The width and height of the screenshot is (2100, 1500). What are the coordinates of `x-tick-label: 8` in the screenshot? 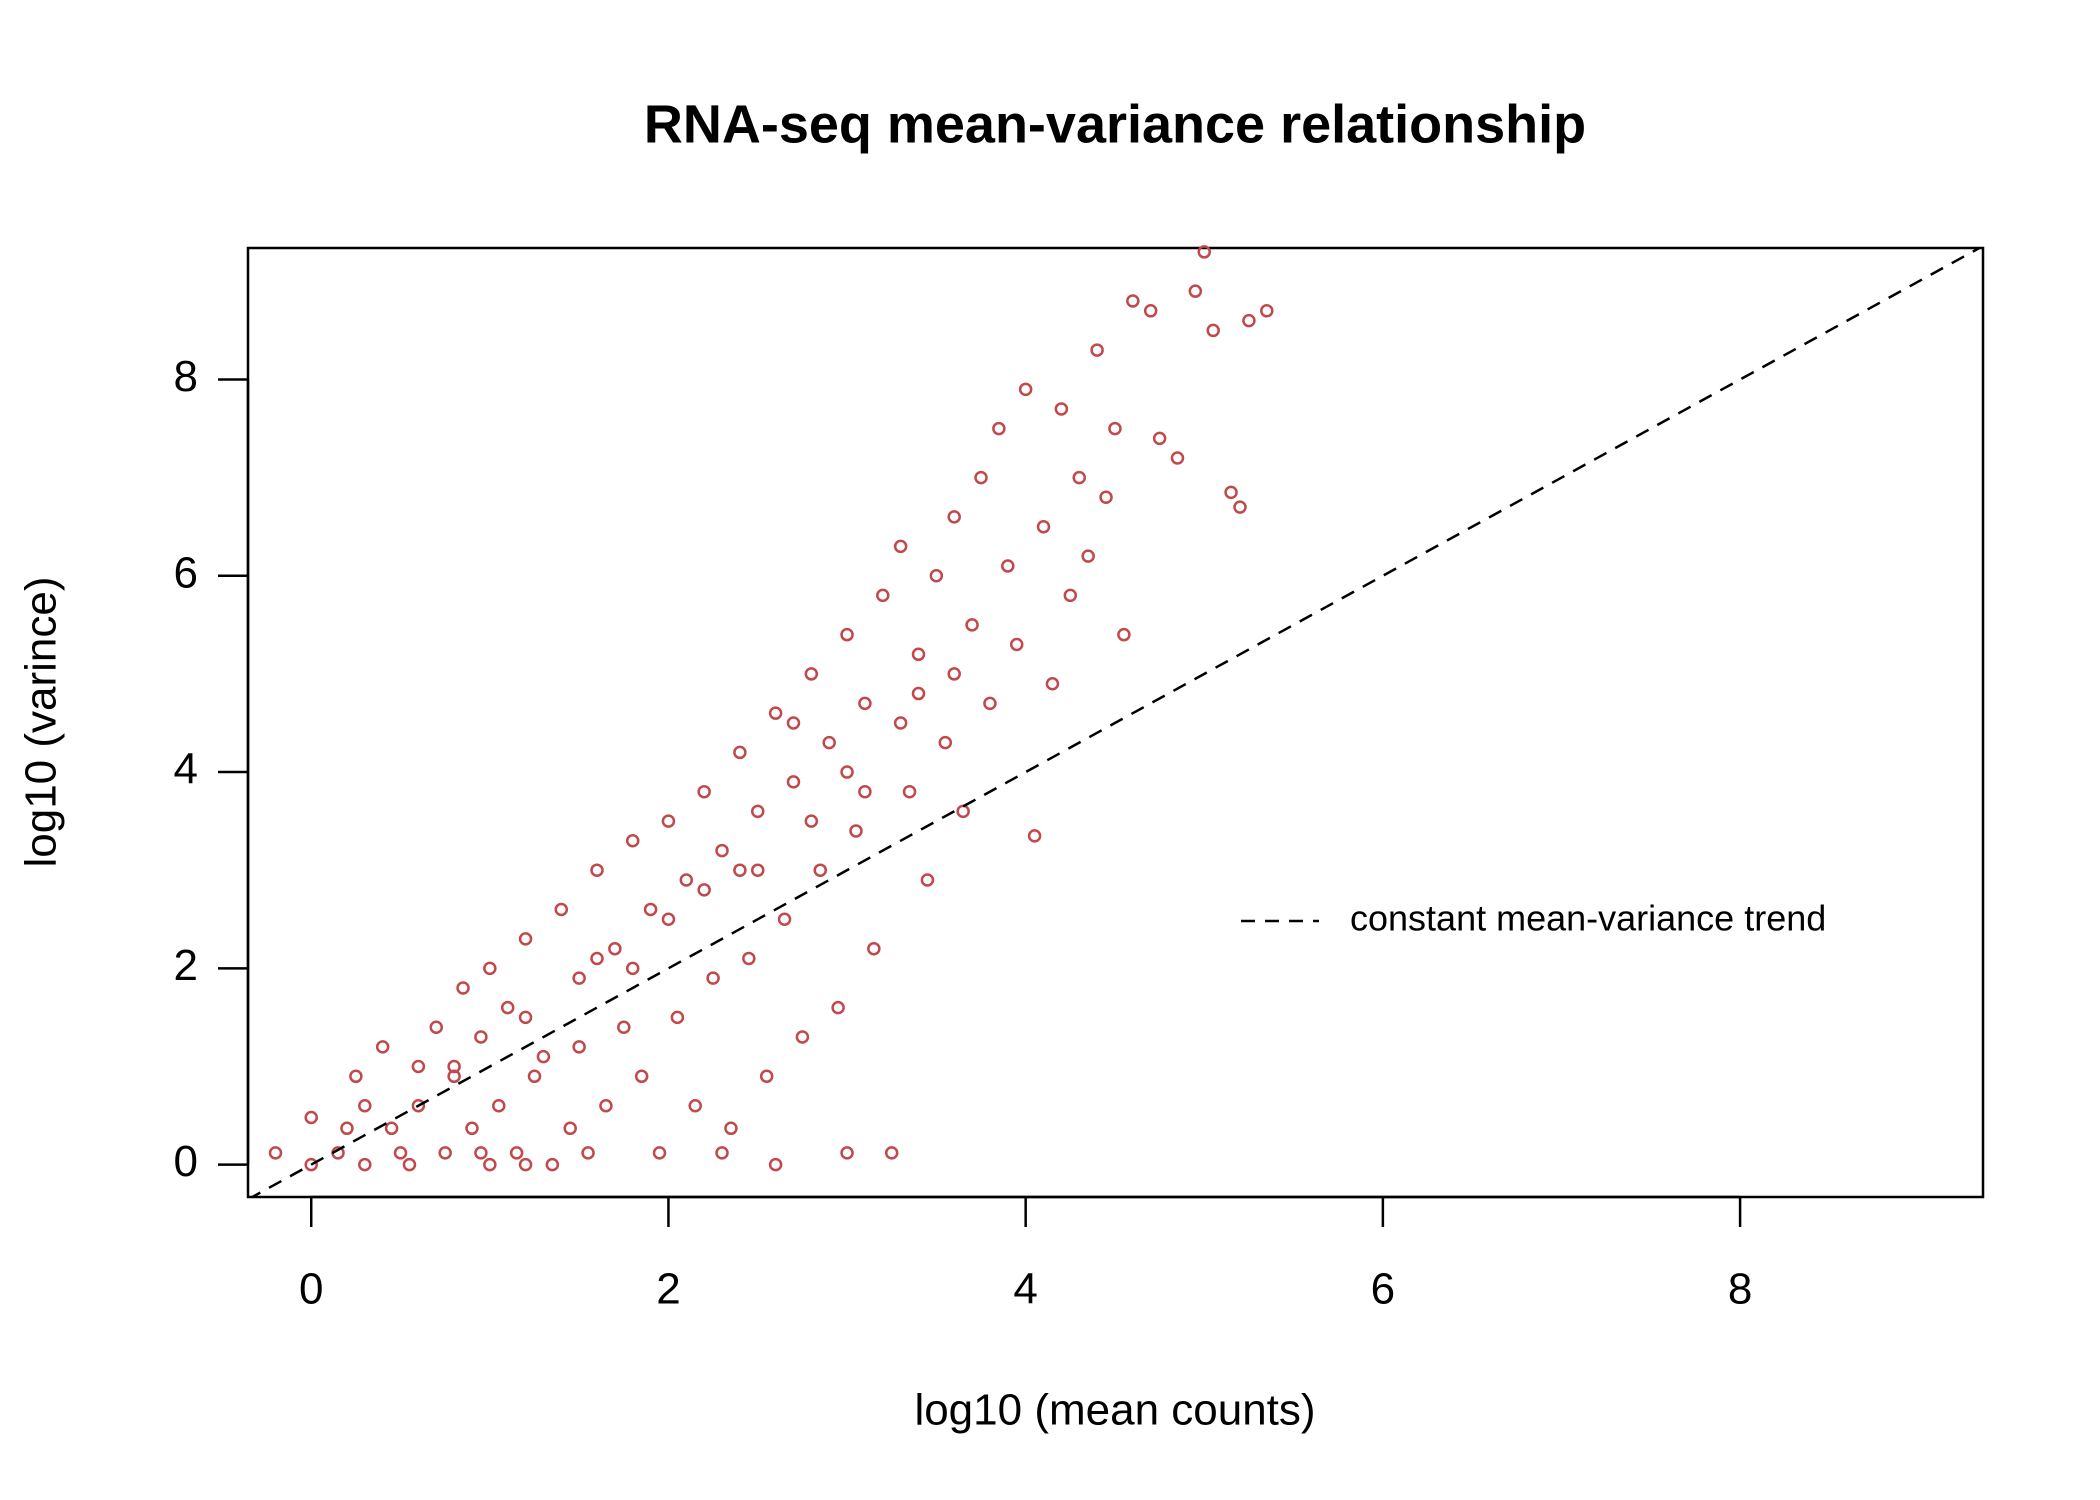 It's located at (1740, 1289).